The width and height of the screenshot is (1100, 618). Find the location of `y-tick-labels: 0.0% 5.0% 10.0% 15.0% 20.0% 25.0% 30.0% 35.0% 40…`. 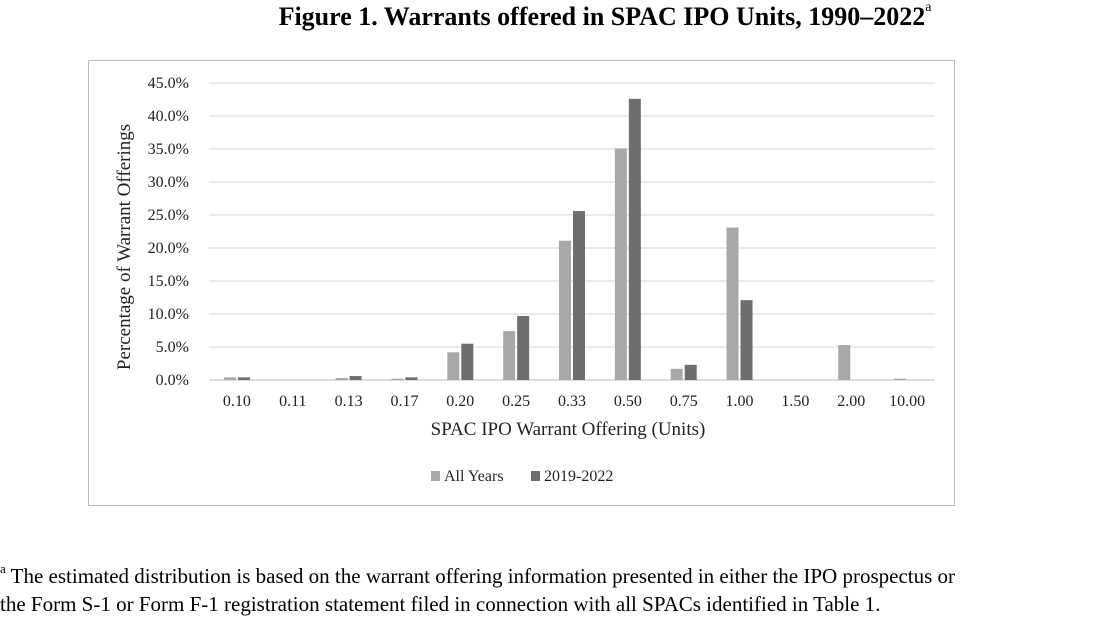

y-tick-labels: 0.0% 5.0% 10.0% 15.0% 20.0% 25.0% 30.0% 35.0% 40… is located at coordinates (168, 232).